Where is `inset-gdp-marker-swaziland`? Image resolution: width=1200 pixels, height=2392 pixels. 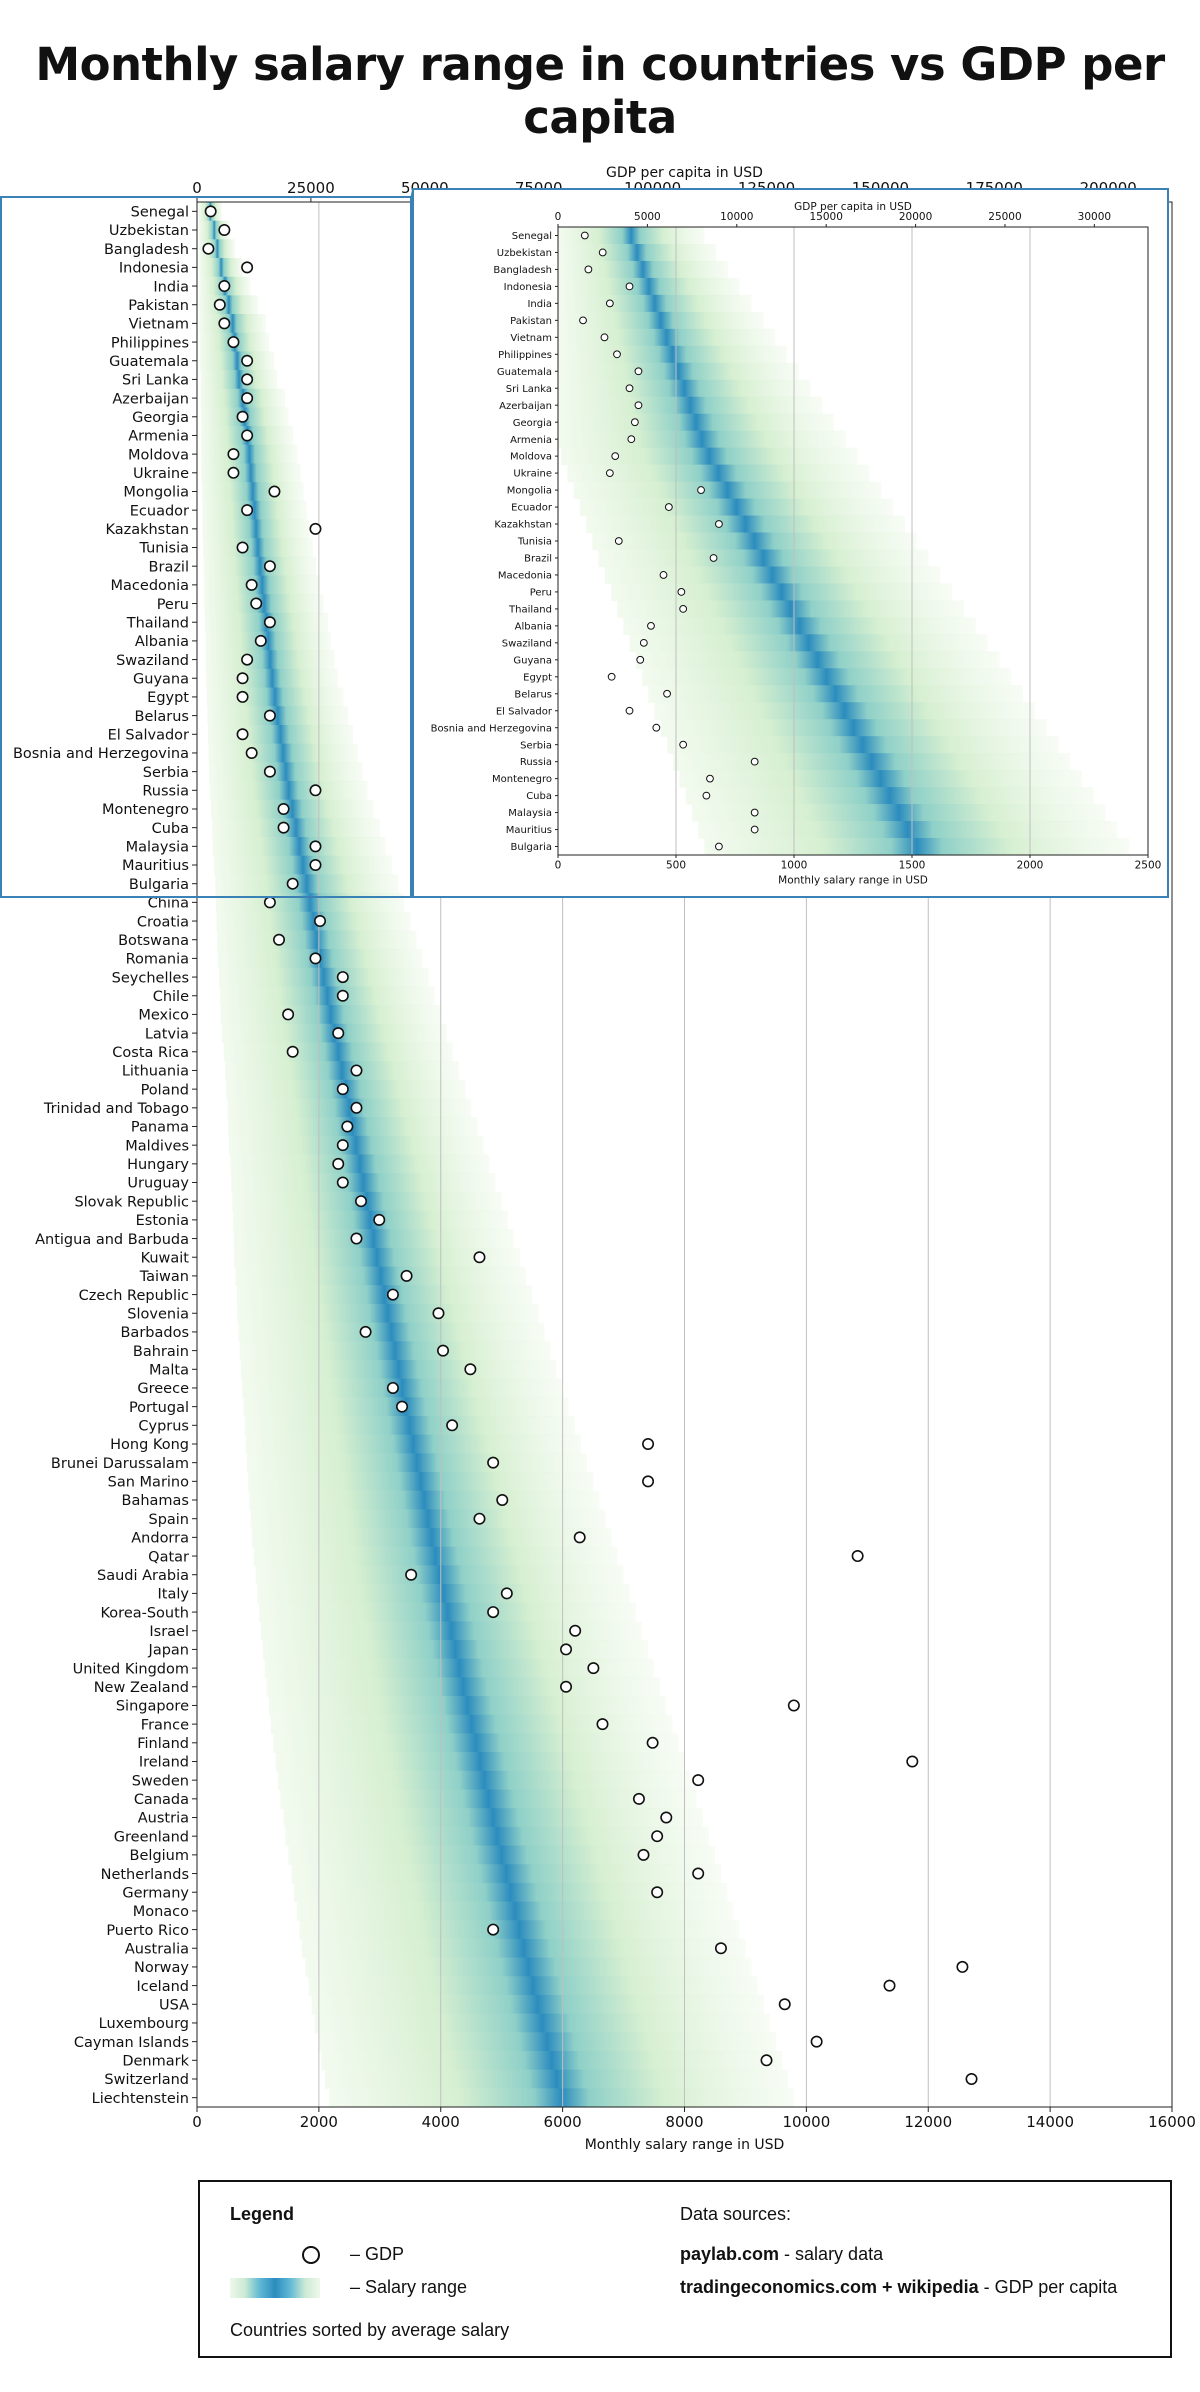 inset-gdp-marker-swaziland is located at coordinates (643, 642).